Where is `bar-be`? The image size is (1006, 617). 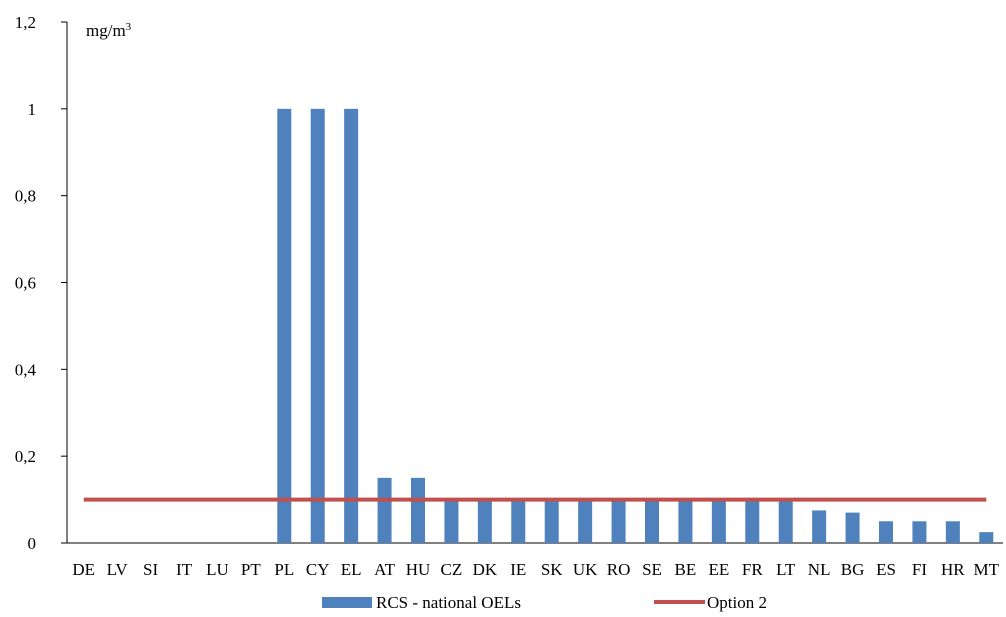 bar-be is located at coordinates (685, 521).